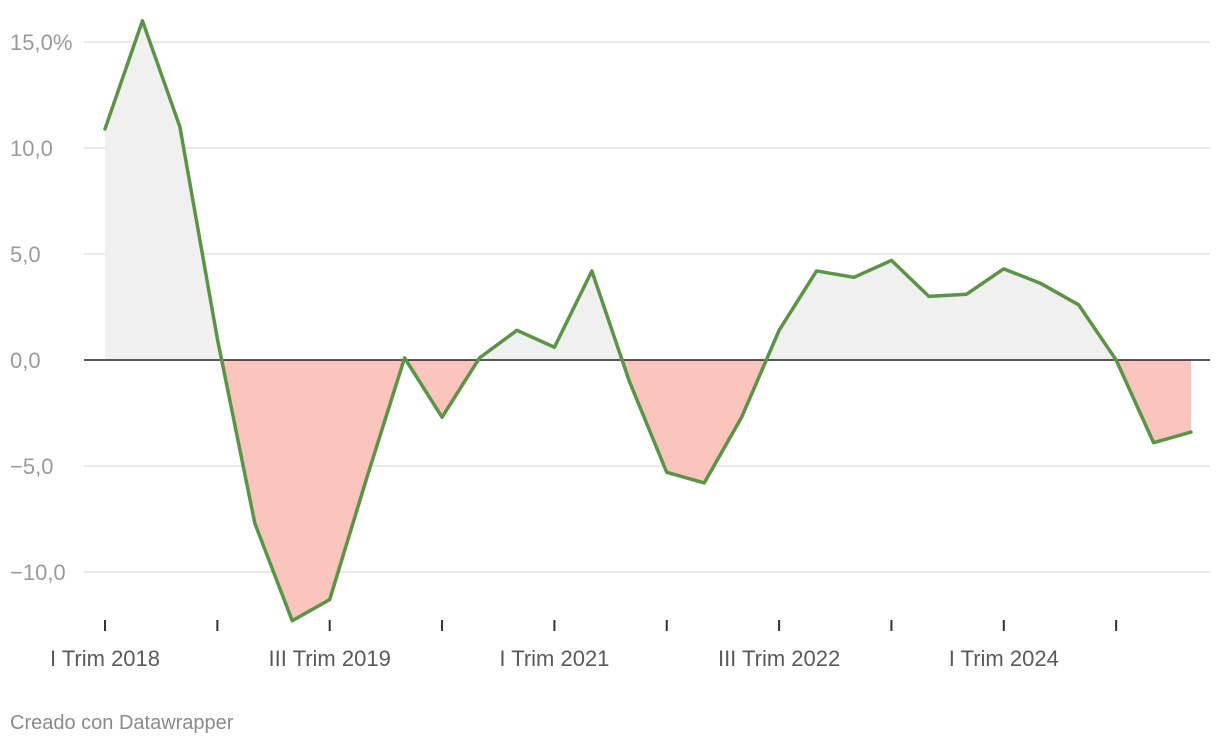 The height and width of the screenshot is (748, 1220). I want to click on footer-credit: Creado con Datawrapper, so click(122, 723).